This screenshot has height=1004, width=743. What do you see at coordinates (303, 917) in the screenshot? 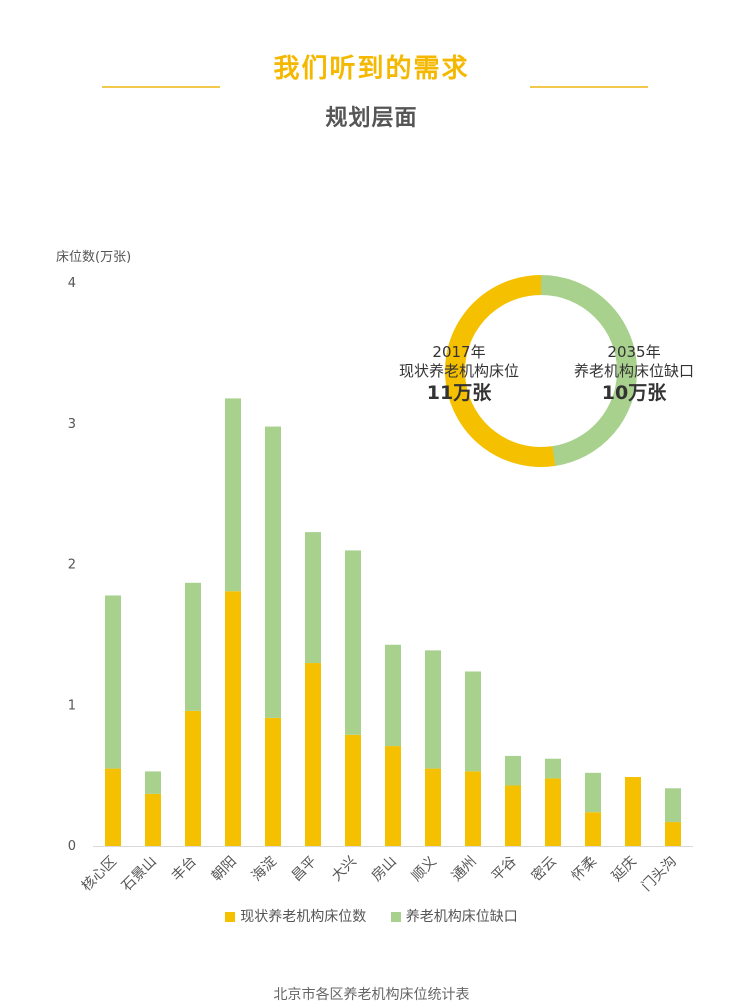
I see `legend-label-current: 现状养老机构床位数` at bounding box center [303, 917].